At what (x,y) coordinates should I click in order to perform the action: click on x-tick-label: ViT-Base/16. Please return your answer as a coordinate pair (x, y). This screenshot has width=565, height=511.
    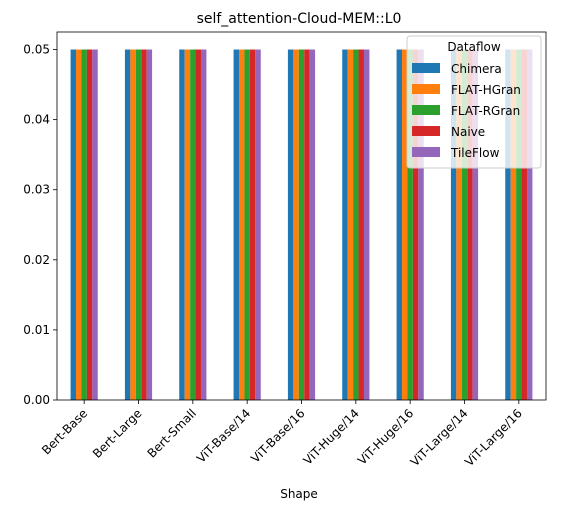
    Looking at the image, I should click on (277, 435).